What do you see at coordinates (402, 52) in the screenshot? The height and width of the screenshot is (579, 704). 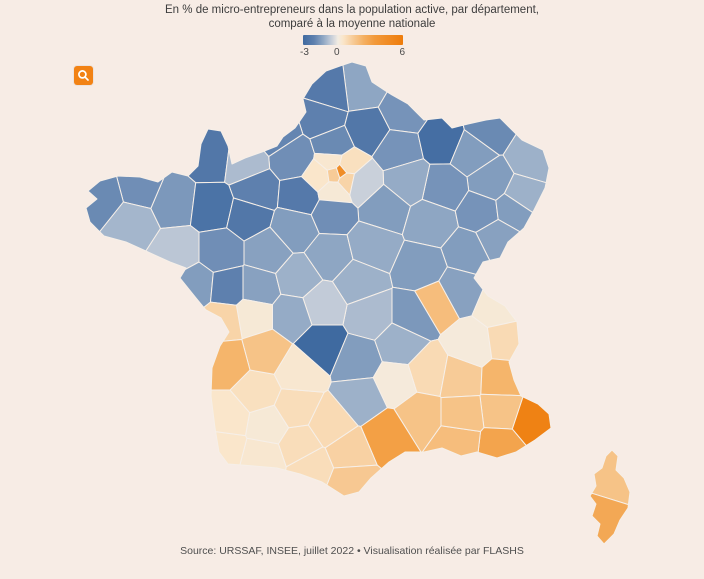 I see `legend-tick-max: 6` at bounding box center [402, 52].